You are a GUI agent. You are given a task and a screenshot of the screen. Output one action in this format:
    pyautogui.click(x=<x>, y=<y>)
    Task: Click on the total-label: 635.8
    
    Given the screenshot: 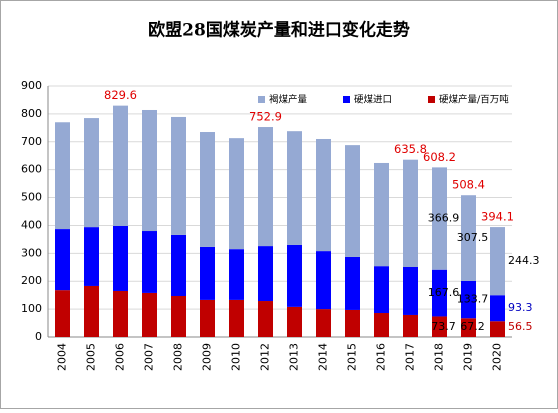 What is the action you would take?
    pyautogui.click(x=410, y=149)
    